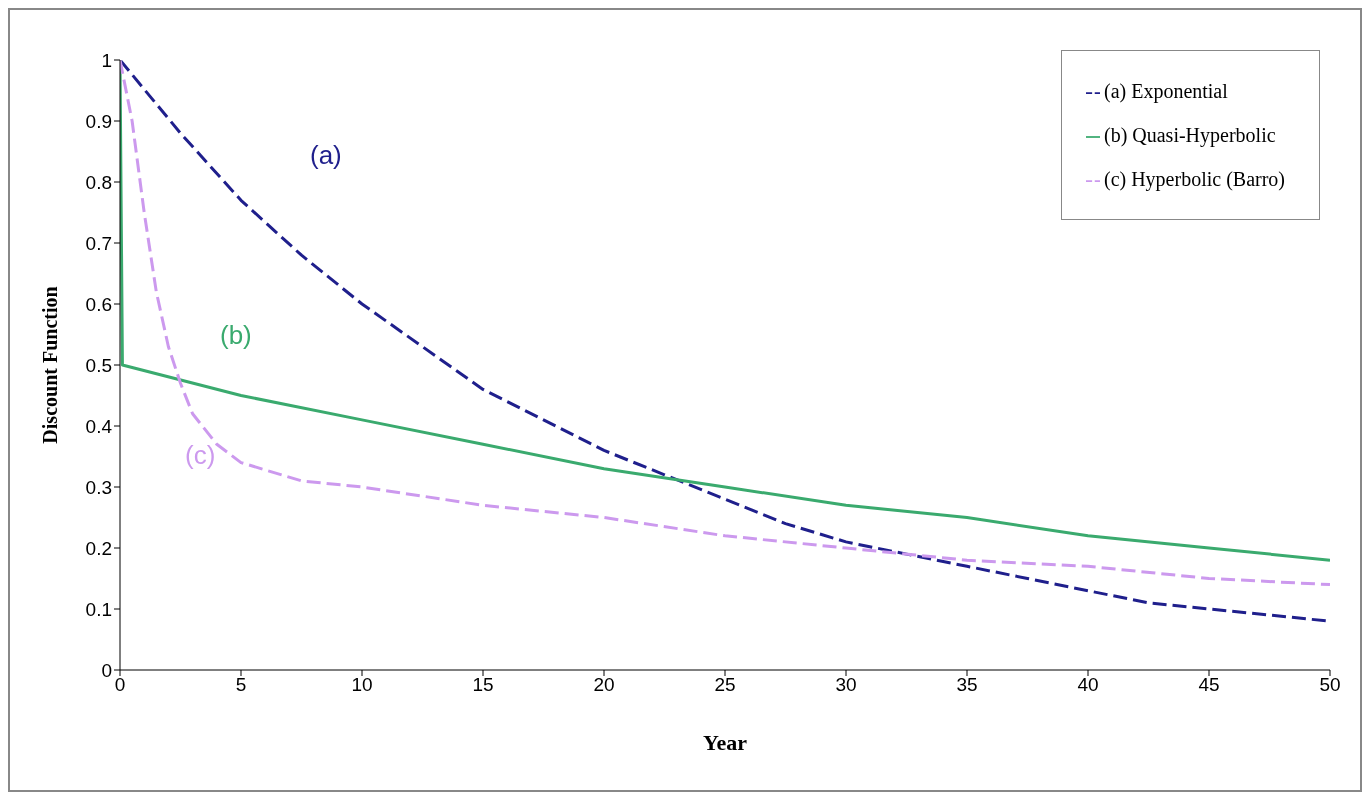  Describe the element at coordinates (725, 685) in the screenshot. I see `x-tick-label: 25` at that location.